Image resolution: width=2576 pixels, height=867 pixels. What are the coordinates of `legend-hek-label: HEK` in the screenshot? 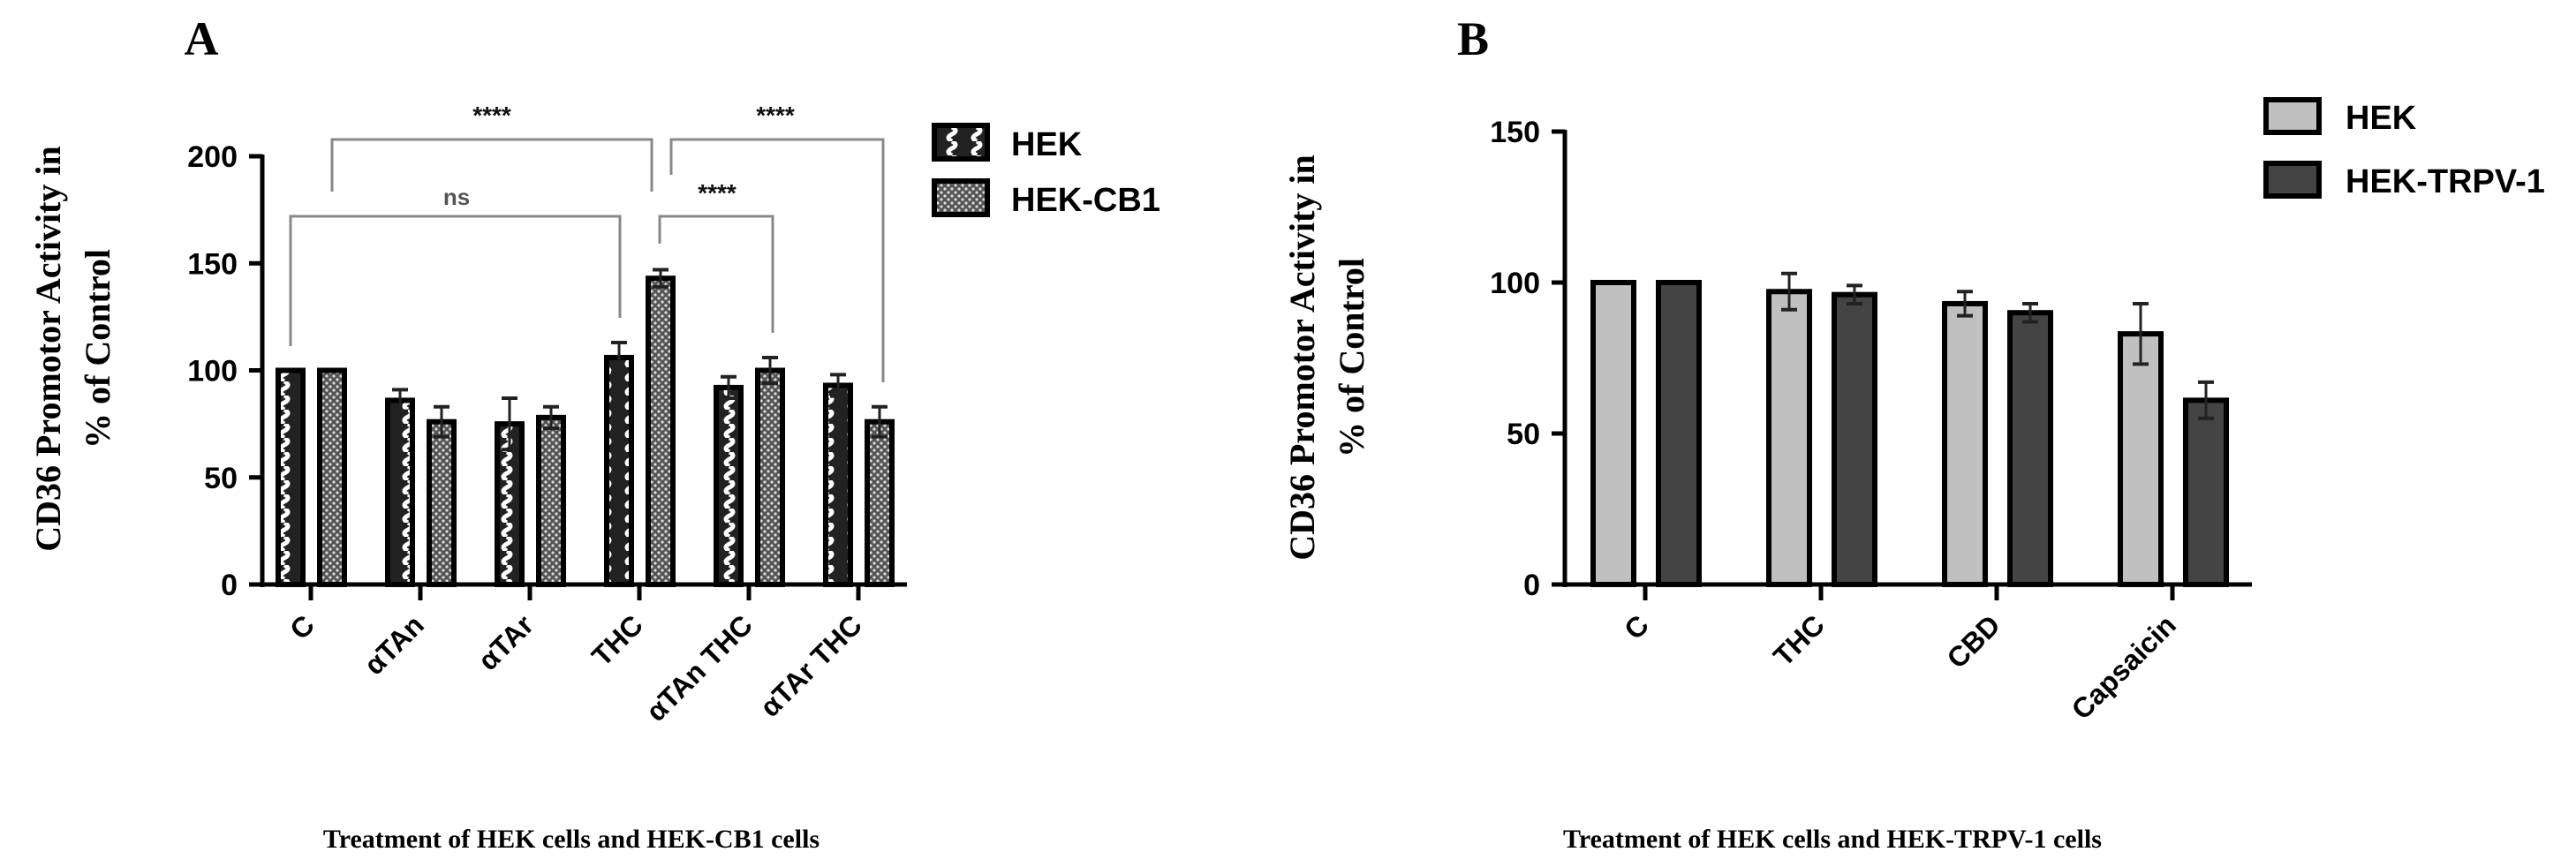 It's located at (1047, 144).